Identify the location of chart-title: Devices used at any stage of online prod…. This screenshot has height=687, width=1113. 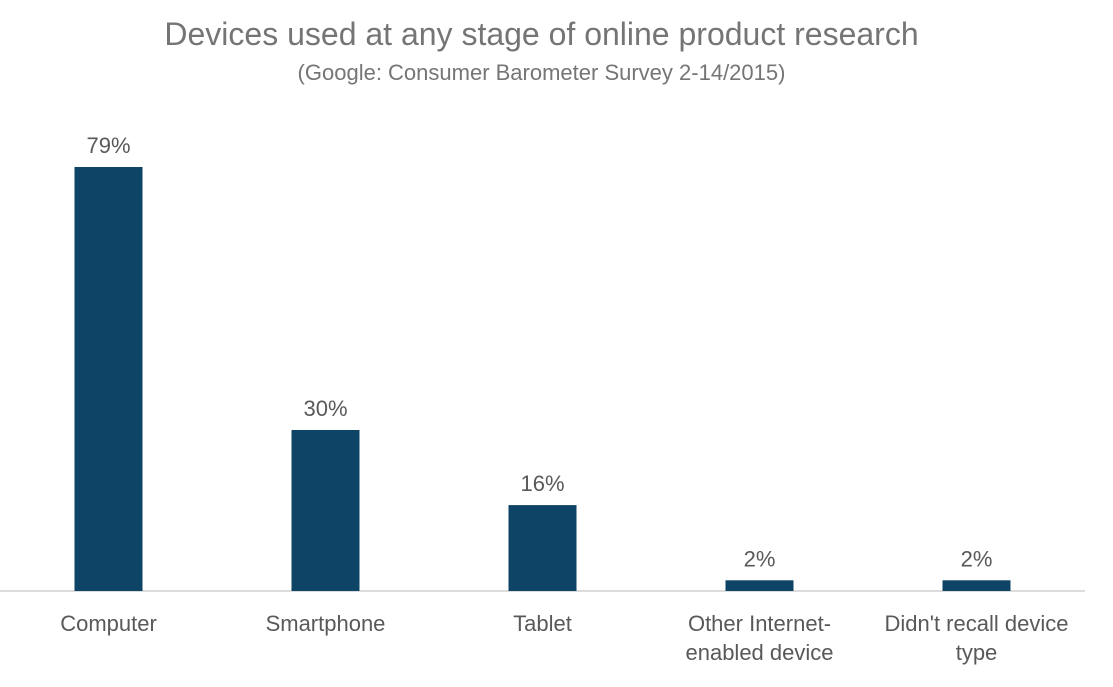
(541, 34).